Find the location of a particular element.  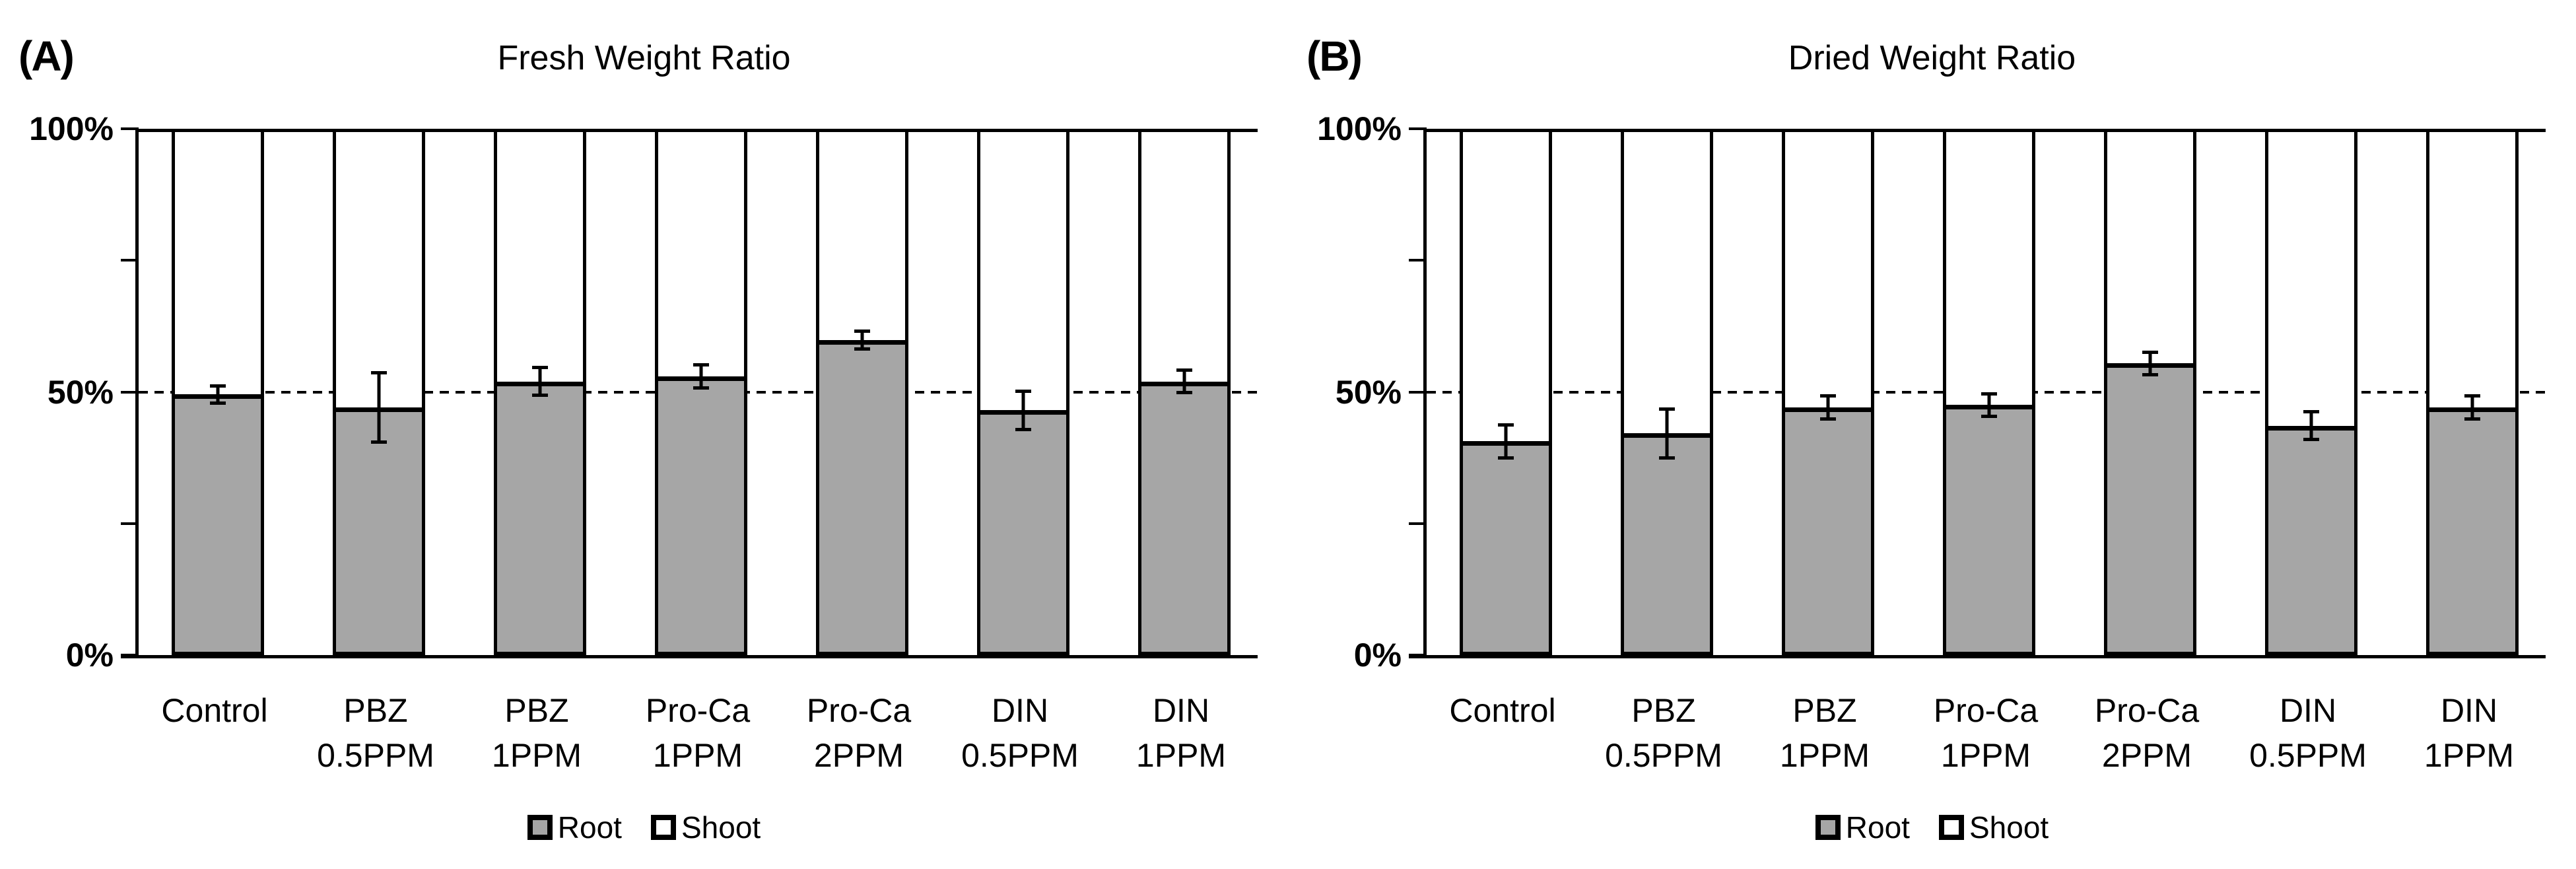

root-segment-din-0-5ppm is located at coordinates (1023, 531).